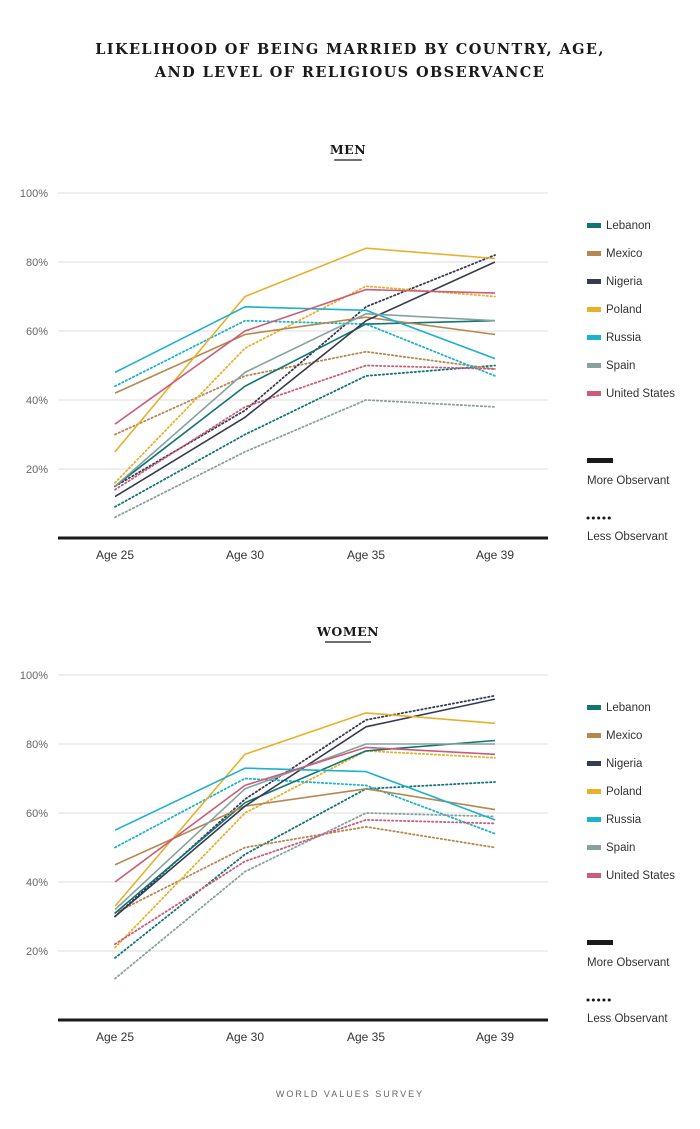 This screenshot has width=700, height=1129. I want to click on series-line-nigeria-more-observant, so click(305, 379).